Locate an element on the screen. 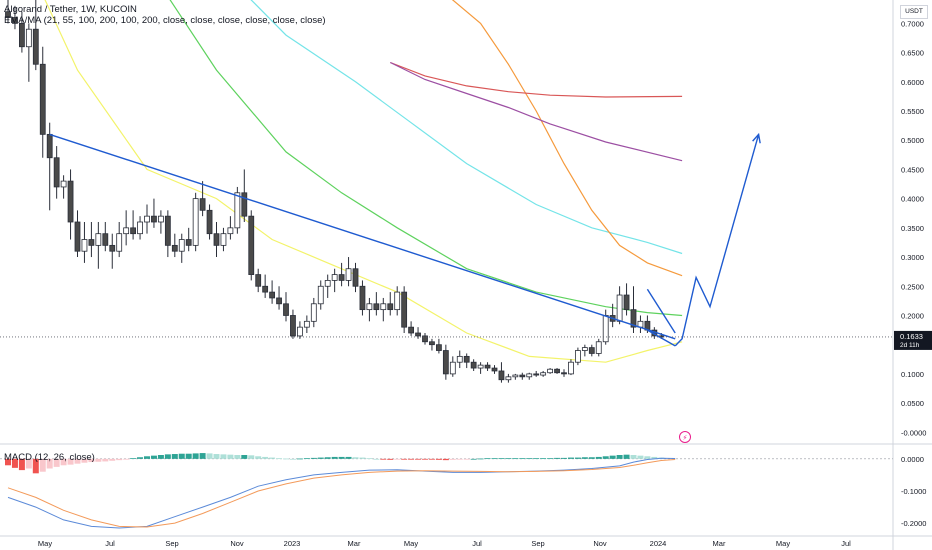 The width and height of the screenshot is (932, 550). event-marker-circle is located at coordinates (685, 437).